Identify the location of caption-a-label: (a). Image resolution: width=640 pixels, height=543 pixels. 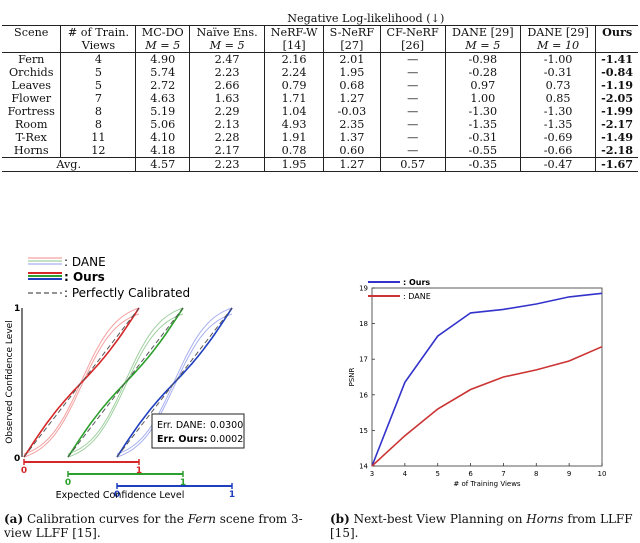
(14, 519).